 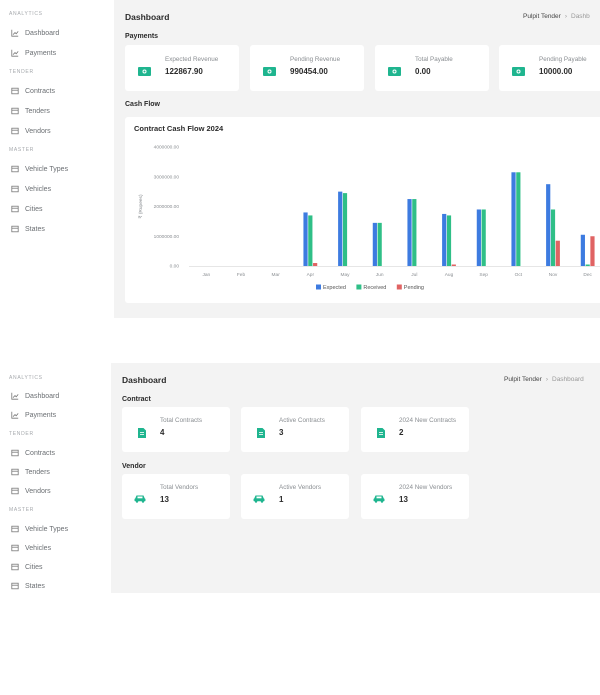 What do you see at coordinates (432, 68) in the screenshot?
I see `payment-card: Total Payable 0.00` at bounding box center [432, 68].